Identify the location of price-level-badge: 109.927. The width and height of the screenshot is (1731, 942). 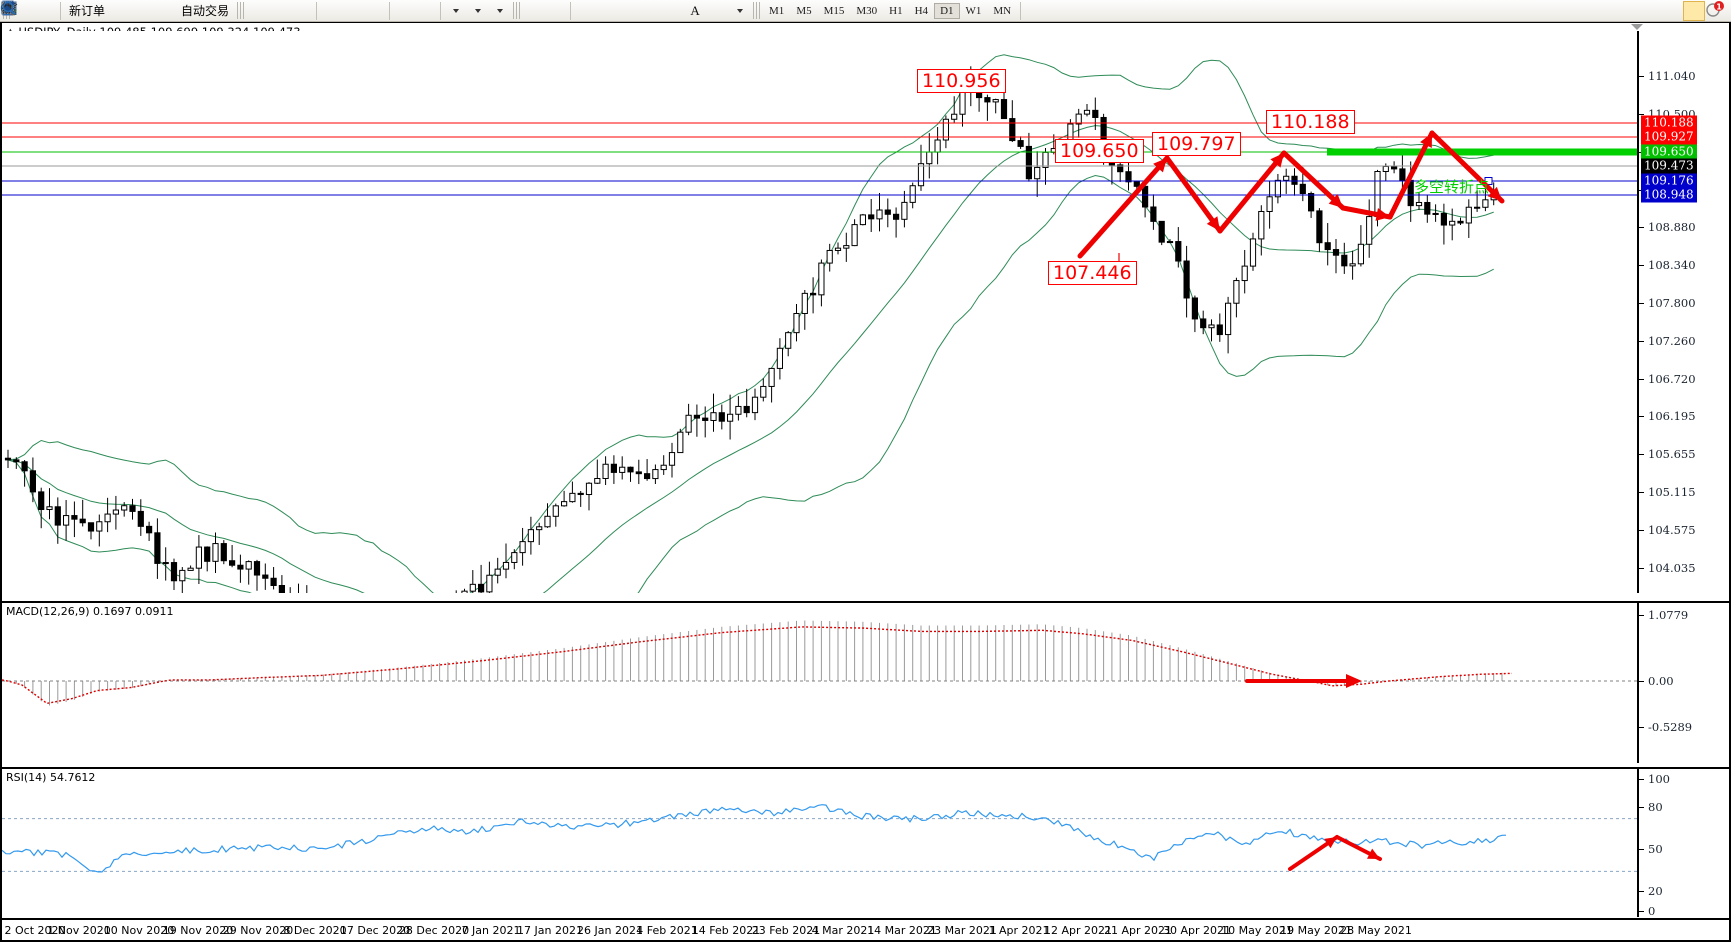
(1669, 137).